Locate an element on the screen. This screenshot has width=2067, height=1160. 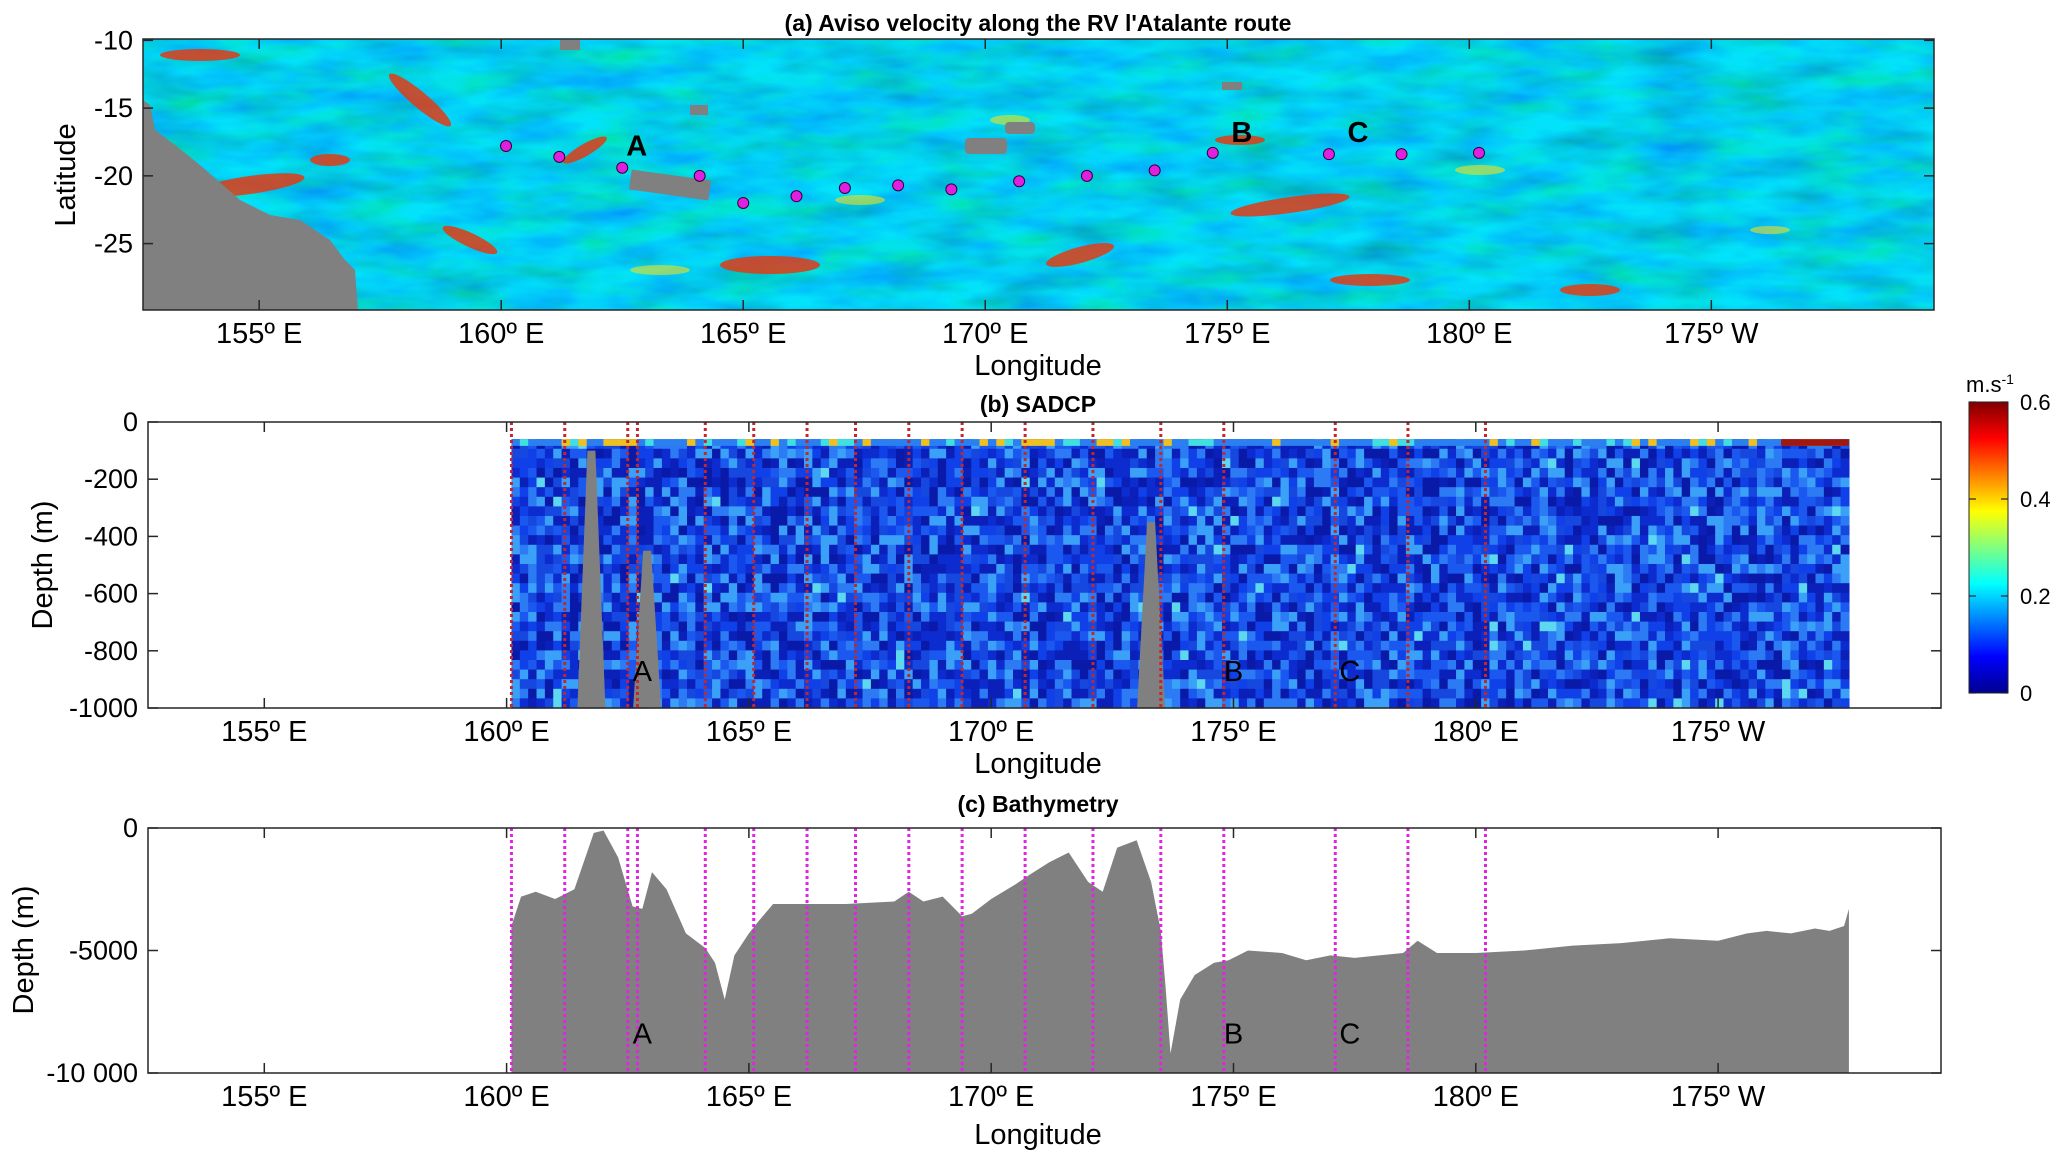
colorbar-unit: m.s-1 is located at coordinates (1990, 384).